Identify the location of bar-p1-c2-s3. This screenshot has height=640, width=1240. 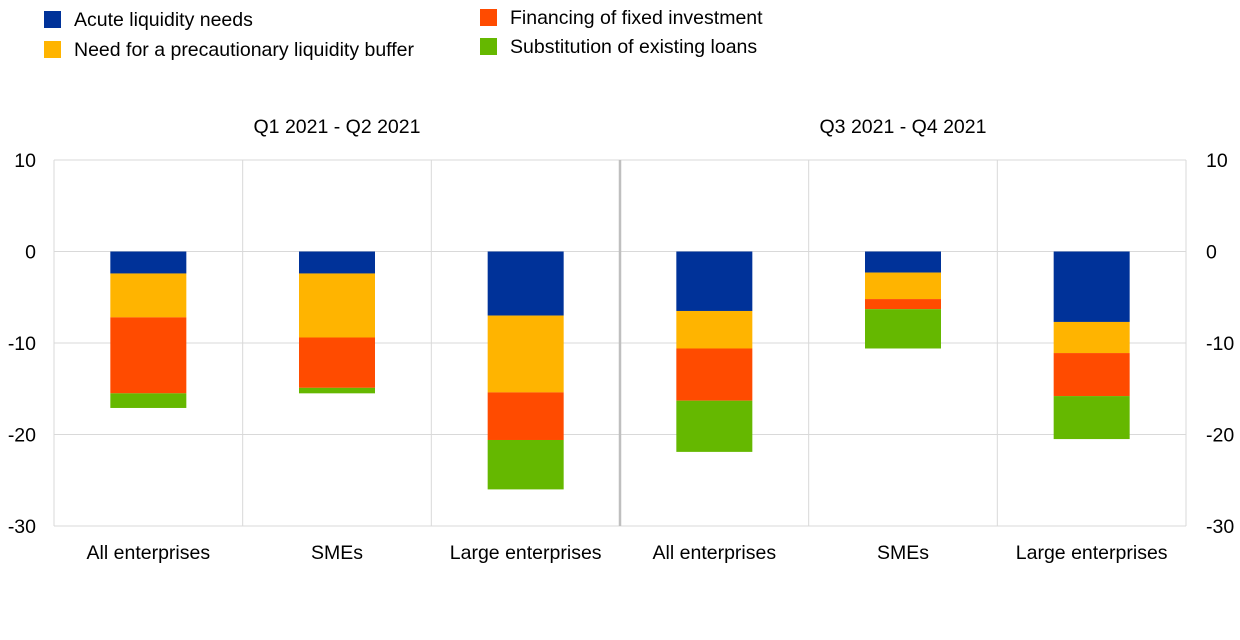
(1091, 418).